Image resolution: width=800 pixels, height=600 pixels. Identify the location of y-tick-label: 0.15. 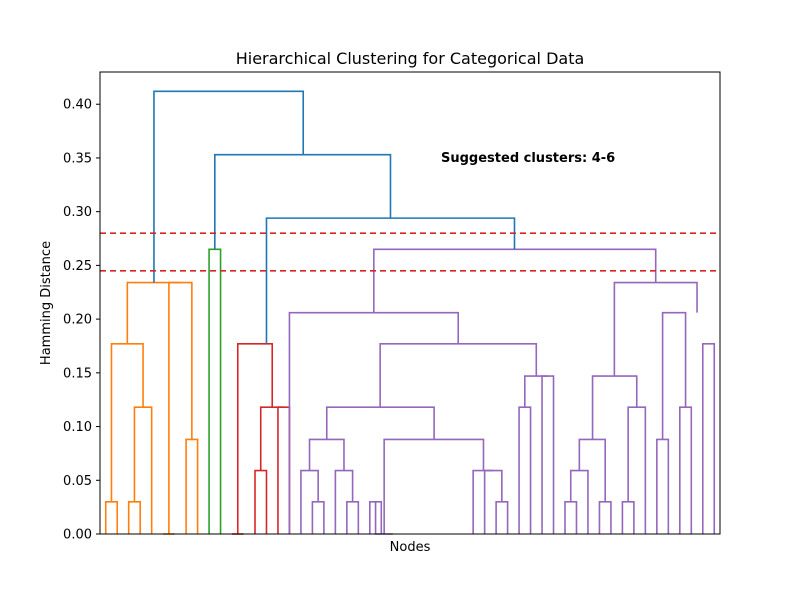
(77, 373).